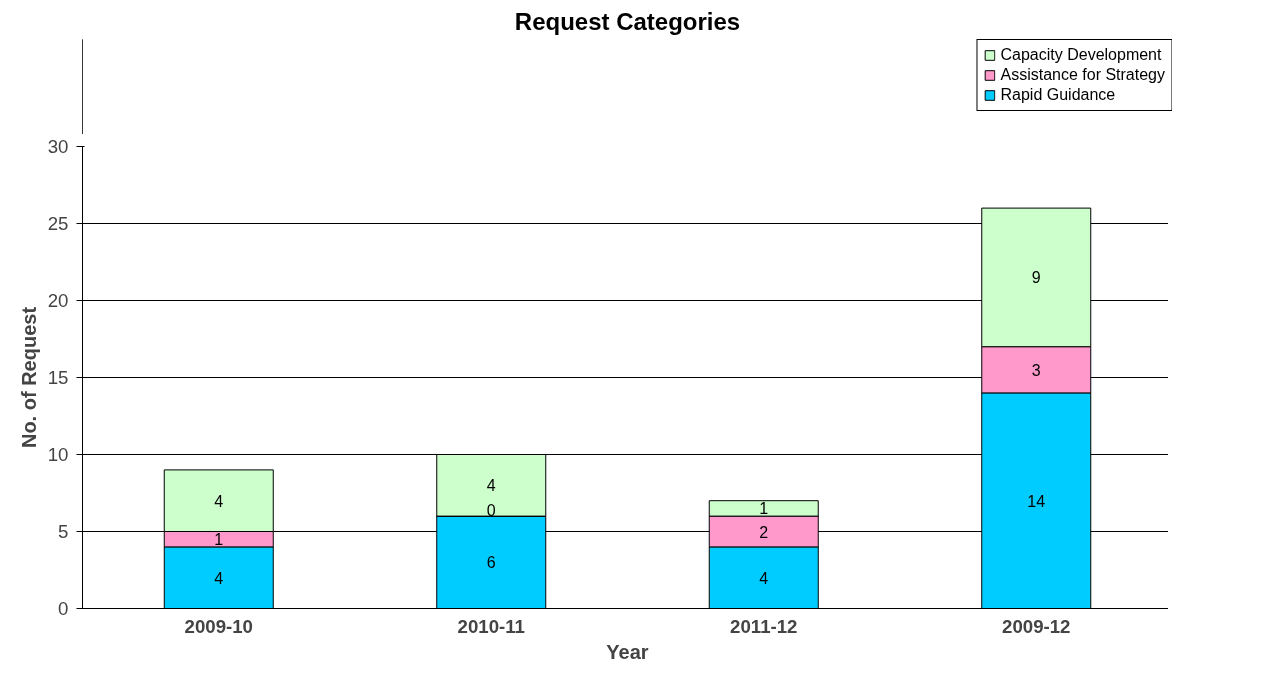 This screenshot has height=686, width=1270. I want to click on y-tick-label: 5, so click(63, 531).